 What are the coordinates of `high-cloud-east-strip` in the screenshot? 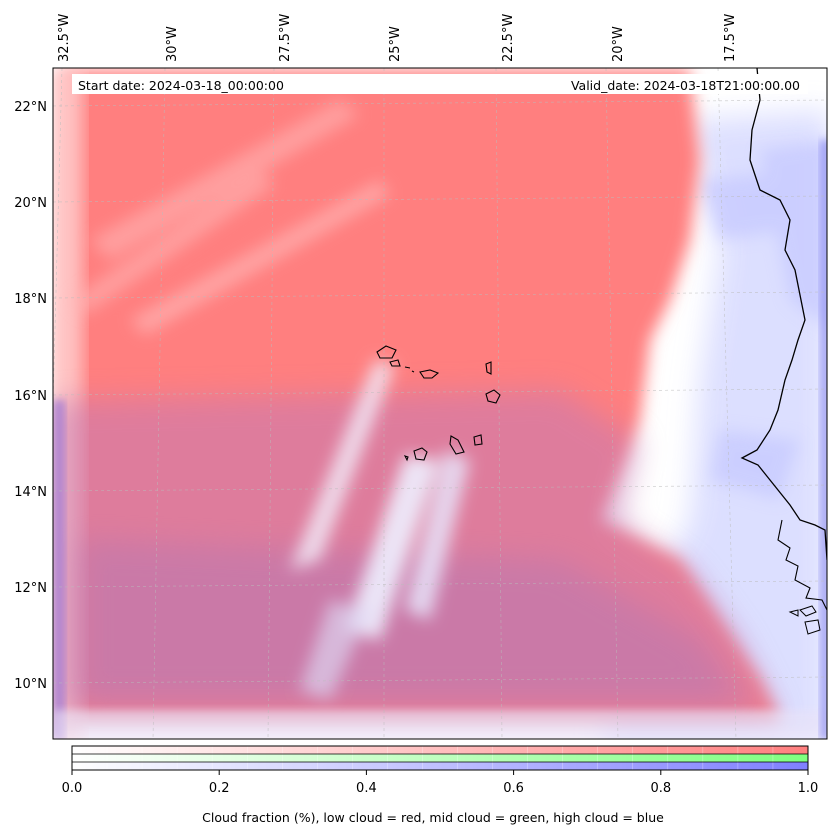 It's located at (823, 439).